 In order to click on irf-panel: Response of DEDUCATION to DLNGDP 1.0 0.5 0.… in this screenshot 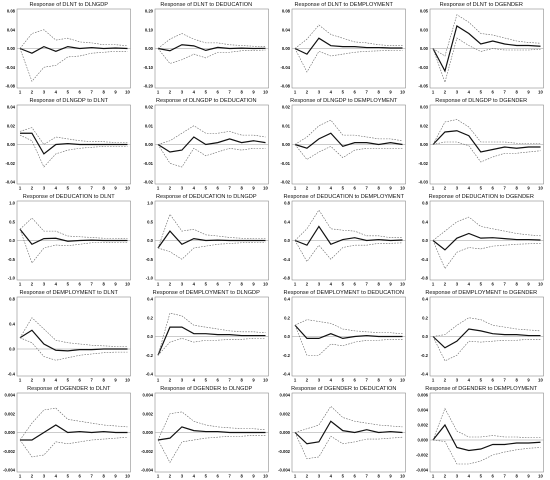, I will do `click(207, 240)`.